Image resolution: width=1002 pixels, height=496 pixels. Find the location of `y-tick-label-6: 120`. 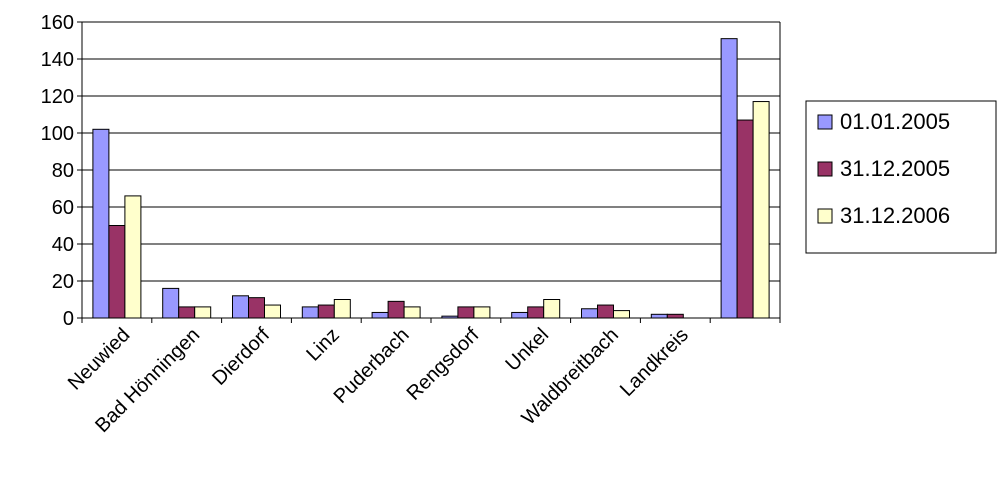

y-tick-label-6: 120 is located at coordinates (57, 97).